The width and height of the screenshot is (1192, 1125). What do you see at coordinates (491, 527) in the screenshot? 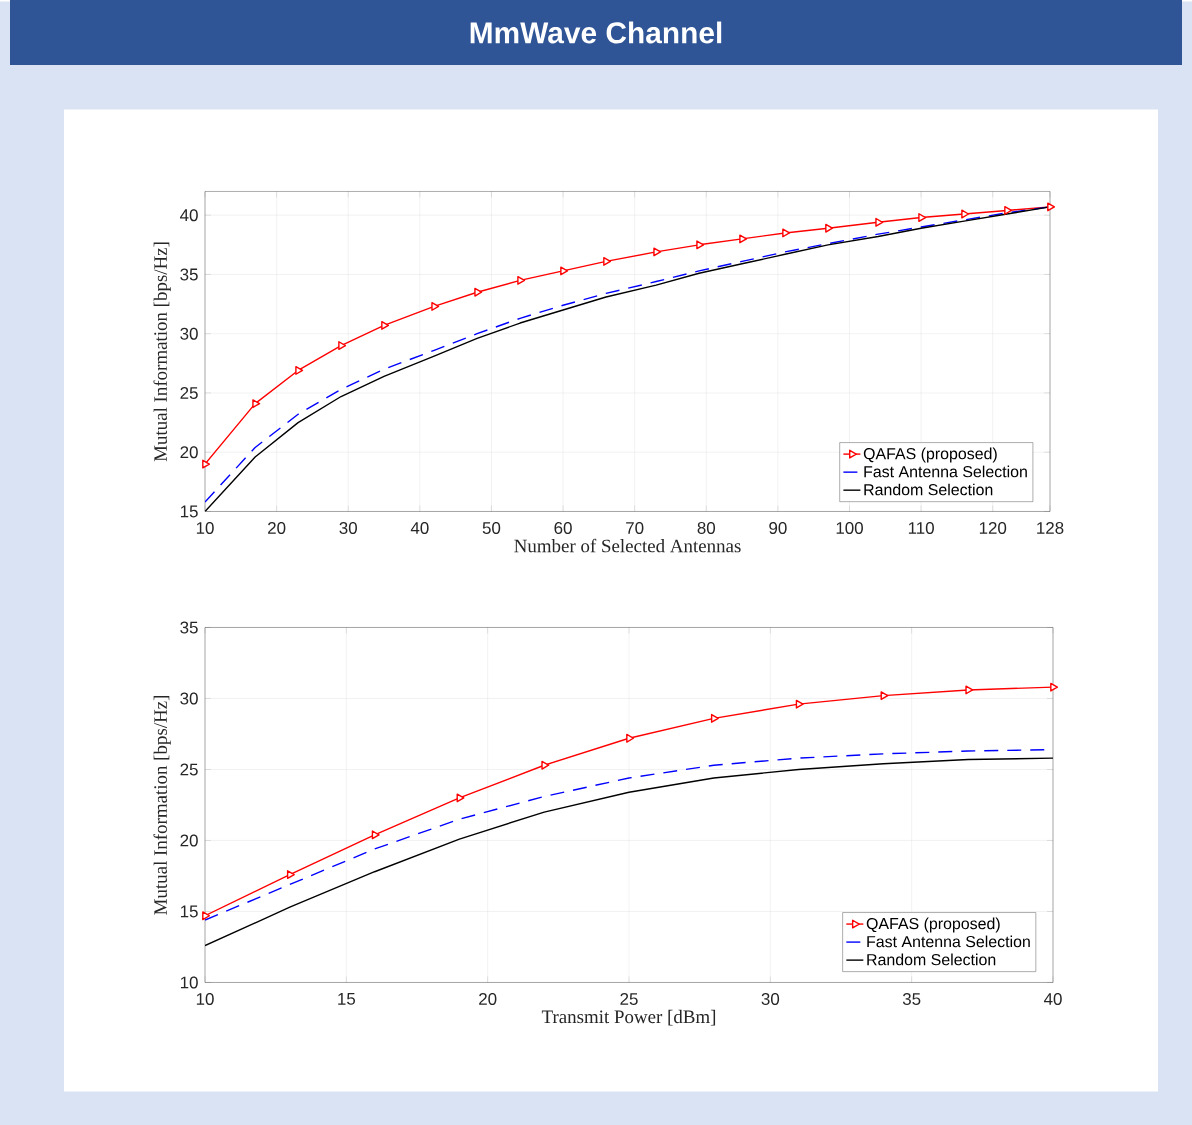
I see `x-tick-label: 50` at bounding box center [491, 527].